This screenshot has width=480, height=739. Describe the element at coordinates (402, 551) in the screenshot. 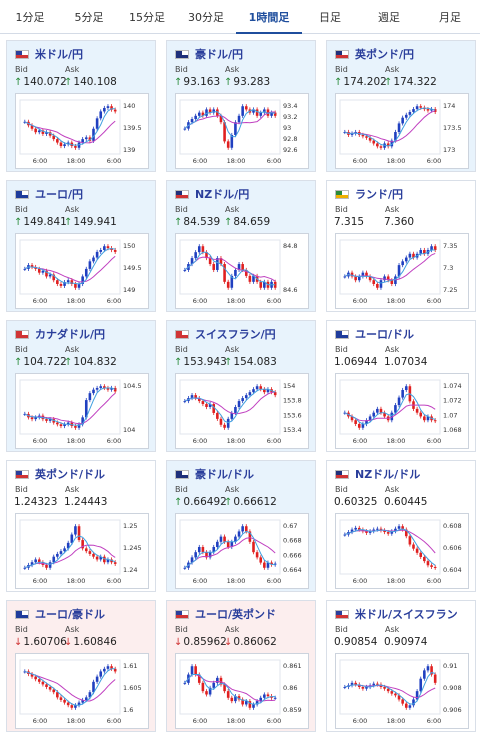

I see `candlestick-chart: 0.608 0.606 0.604 6:00 18:00 6:00` at that location.